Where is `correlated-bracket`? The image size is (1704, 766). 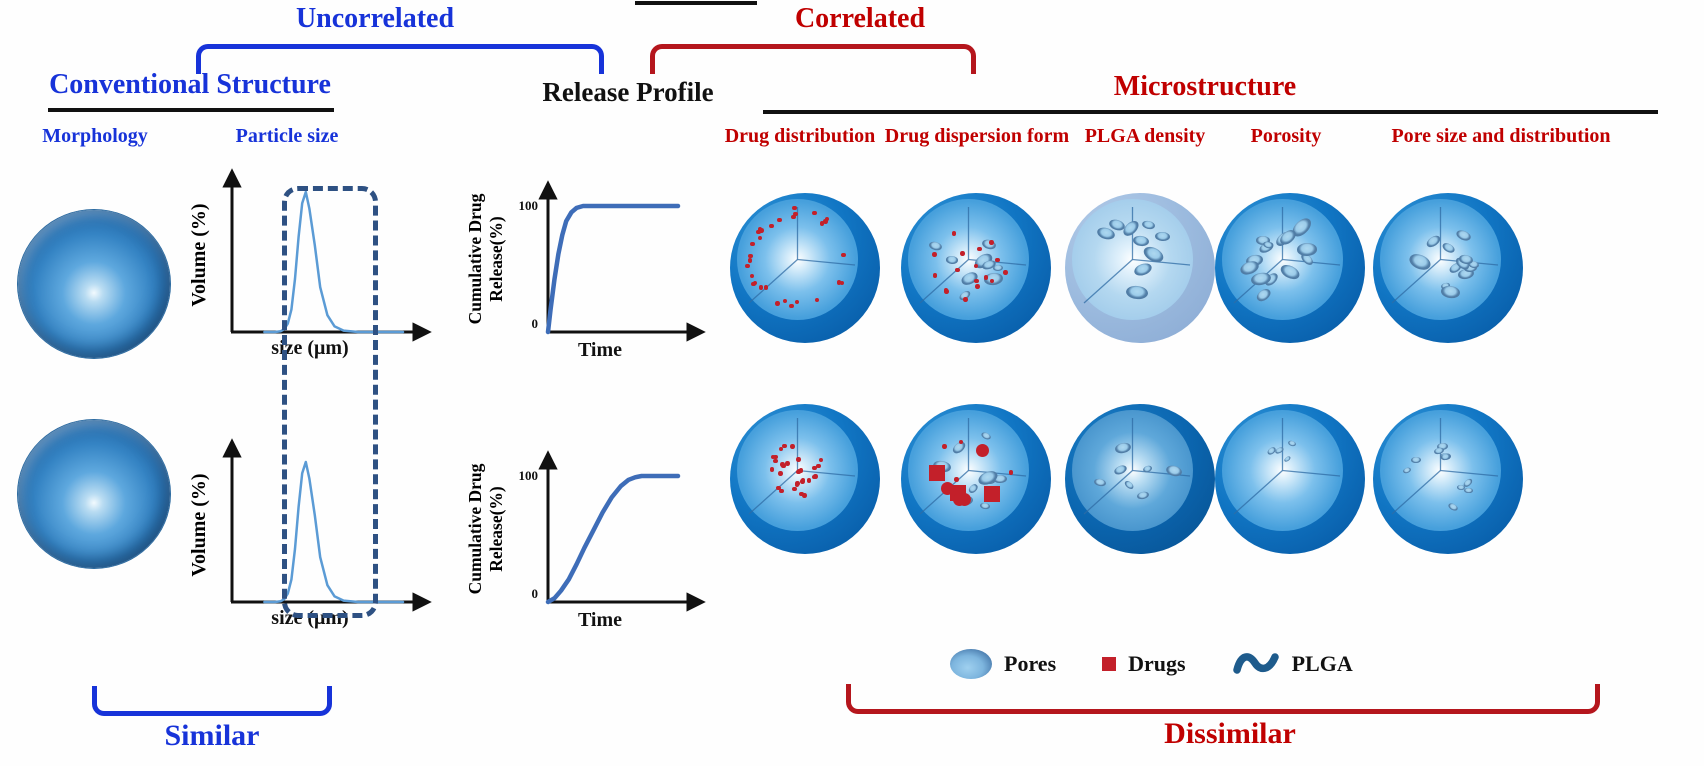 correlated-bracket is located at coordinates (813, 59).